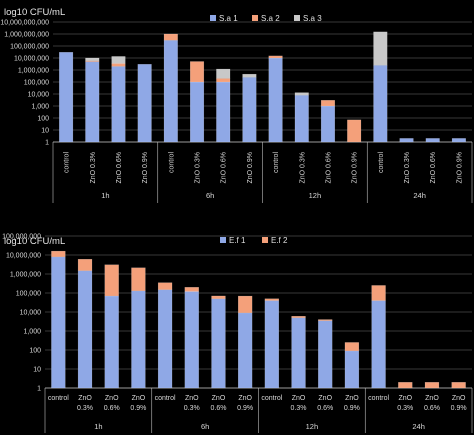 This screenshot has height=435, width=474. I want to click on y-tick-label: 10,000, so click(31, 313).